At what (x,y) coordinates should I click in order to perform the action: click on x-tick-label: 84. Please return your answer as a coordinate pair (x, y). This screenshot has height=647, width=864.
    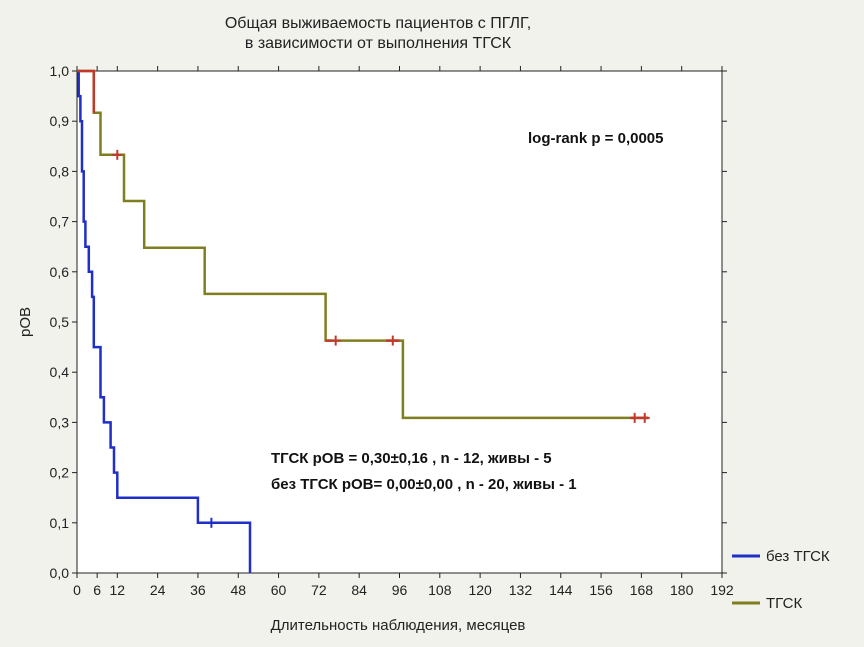
    Looking at the image, I should click on (359, 590).